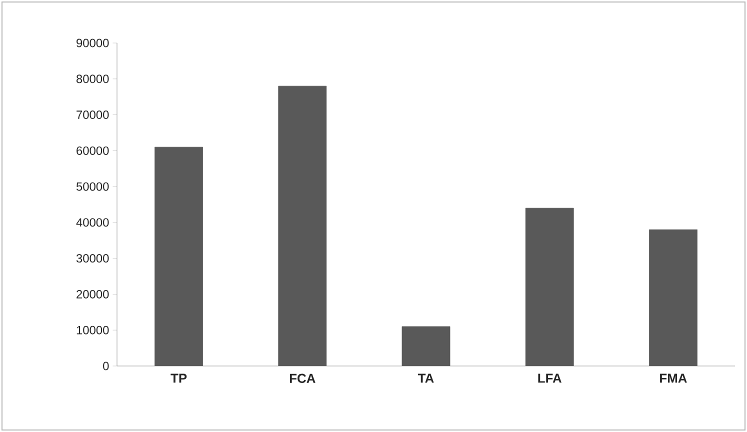 The image size is (747, 432). I want to click on y-tick-label: 10000, so click(92, 330).